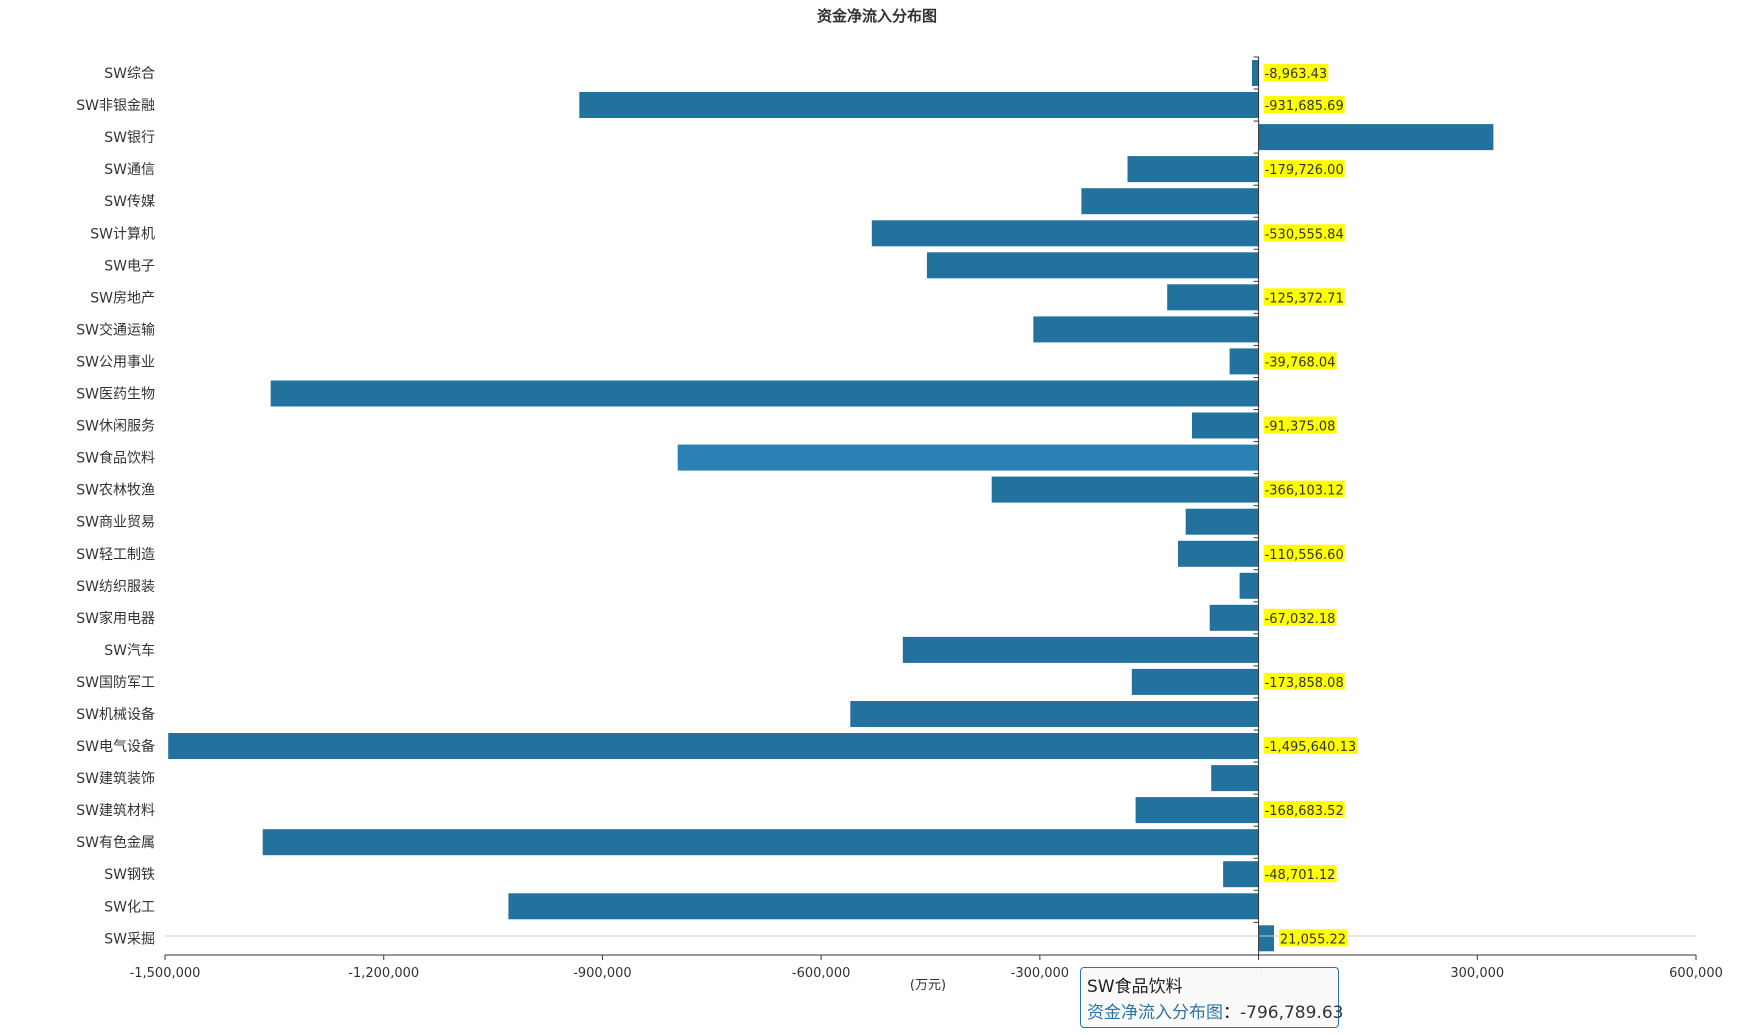 Image resolution: width=1752 pixels, height=1035 pixels. I want to click on data-label: -67,032.18, so click(1300, 619).